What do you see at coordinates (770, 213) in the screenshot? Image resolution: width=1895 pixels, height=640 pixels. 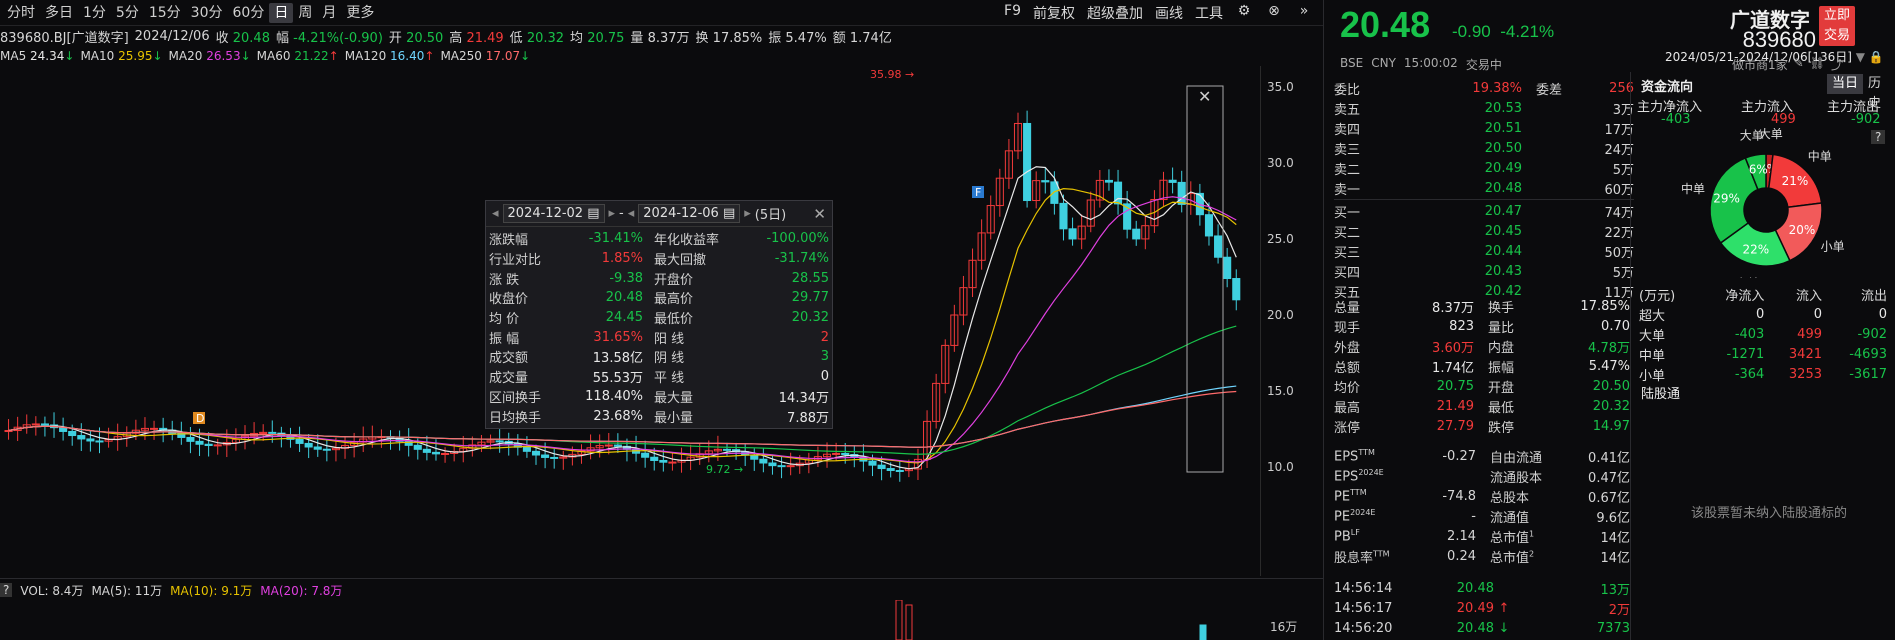 I see `day-count: (5日)` at bounding box center [770, 213].